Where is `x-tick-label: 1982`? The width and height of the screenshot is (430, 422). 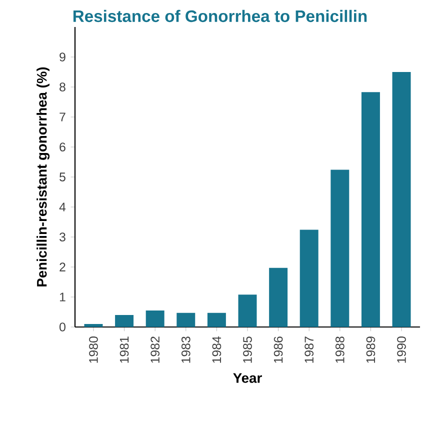
x-tick-label: 1982 is located at coordinates (155, 349).